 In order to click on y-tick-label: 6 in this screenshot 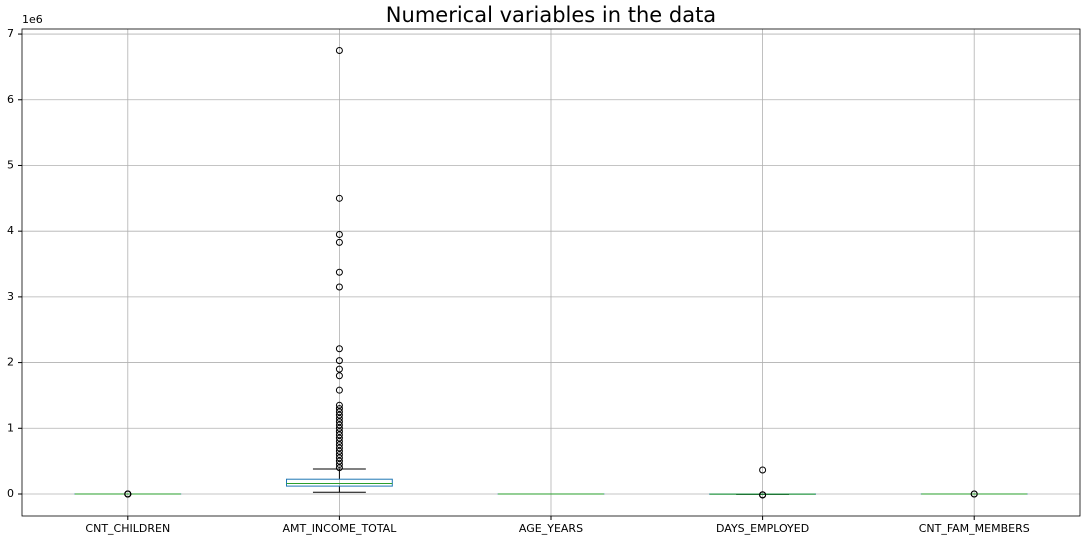, I will do `click(10, 99)`.